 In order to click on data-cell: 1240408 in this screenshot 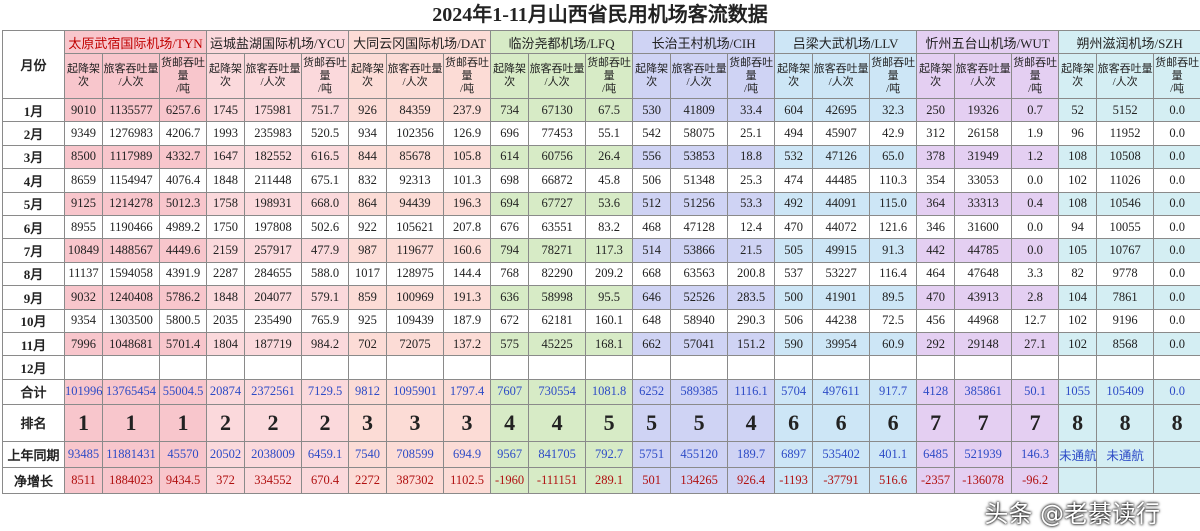, I will do `click(131, 297)`.